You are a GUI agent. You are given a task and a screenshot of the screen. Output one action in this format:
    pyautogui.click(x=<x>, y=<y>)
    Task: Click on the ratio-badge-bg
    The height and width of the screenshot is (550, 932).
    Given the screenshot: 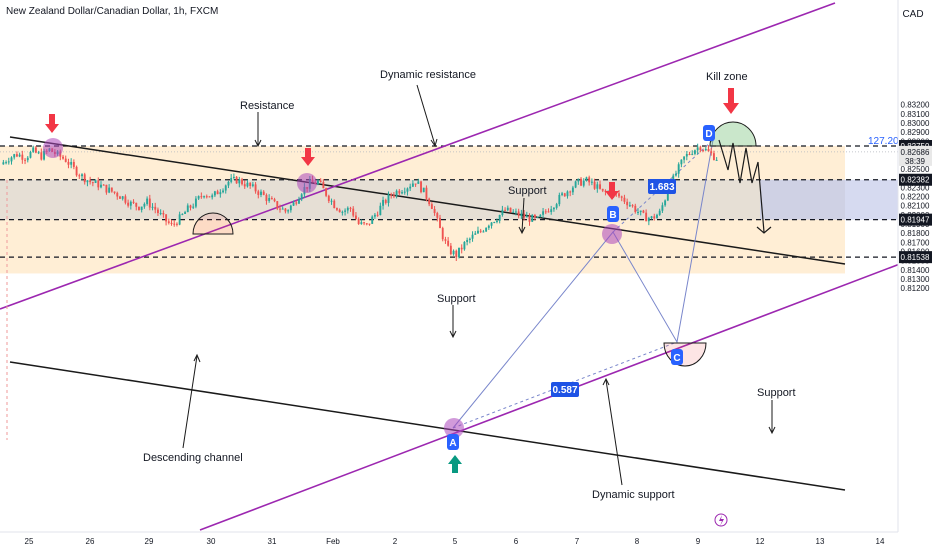 What is the action you would take?
    pyautogui.click(x=662, y=186)
    